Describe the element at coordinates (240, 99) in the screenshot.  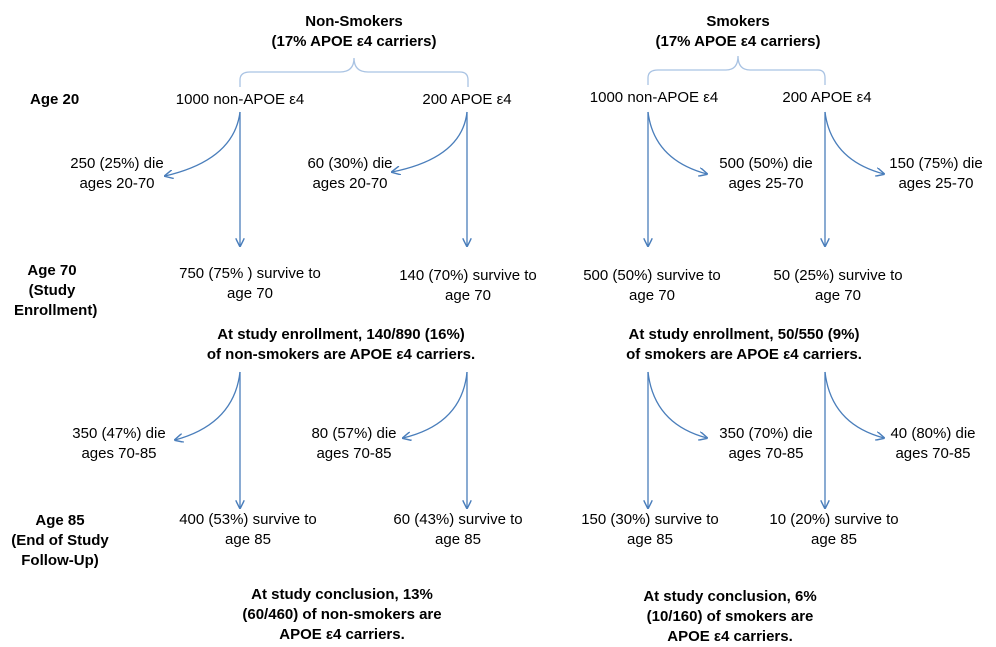
I see `ns-age20-non-apoe: 1000 non-APOE ε4` at that location.